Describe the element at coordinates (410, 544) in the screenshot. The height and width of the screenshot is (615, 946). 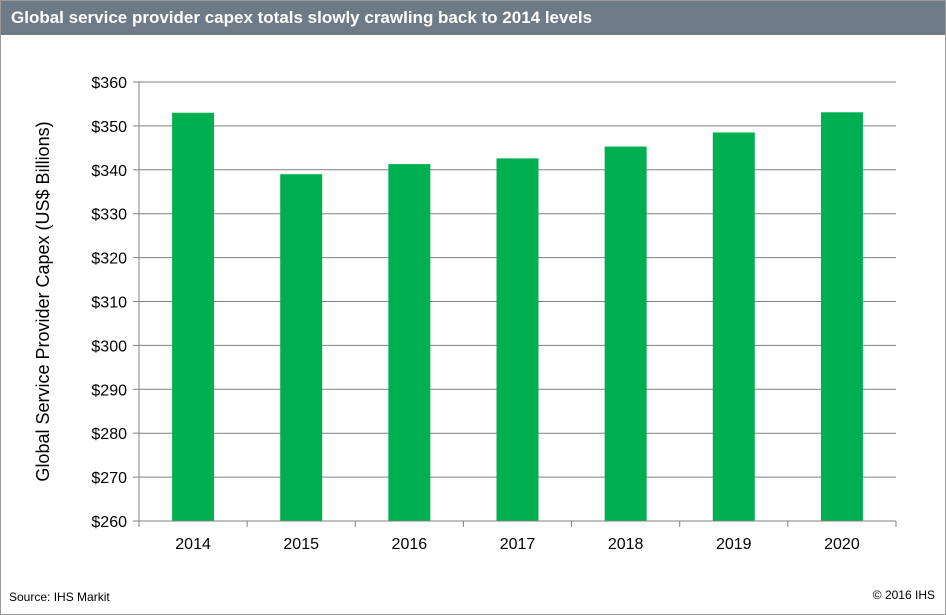
I see `x-tick-label: 2016` at that location.